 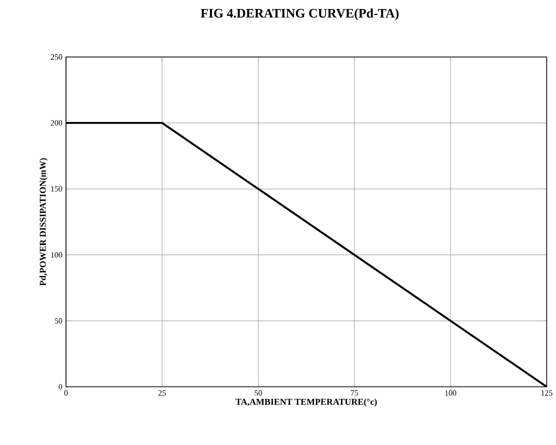 I want to click on y-axis-title: Pd,POWER DISSIPATION(mW), so click(x=44, y=222).